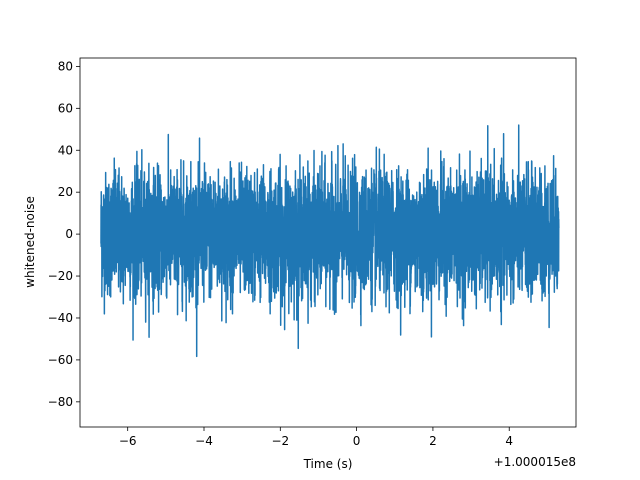 This screenshot has height=480, width=640. I want to click on x-axis-label: Time (s), so click(328, 464).